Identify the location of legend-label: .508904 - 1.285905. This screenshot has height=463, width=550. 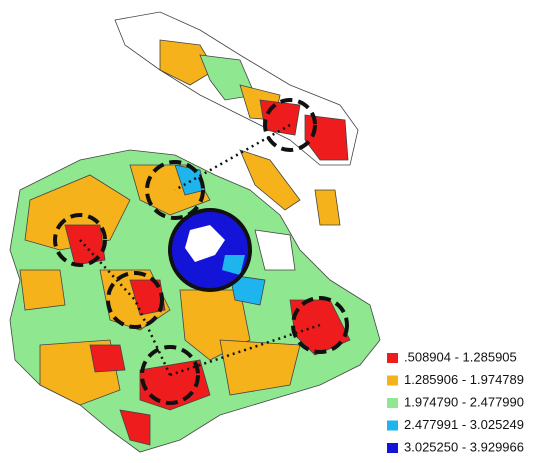
(460, 356).